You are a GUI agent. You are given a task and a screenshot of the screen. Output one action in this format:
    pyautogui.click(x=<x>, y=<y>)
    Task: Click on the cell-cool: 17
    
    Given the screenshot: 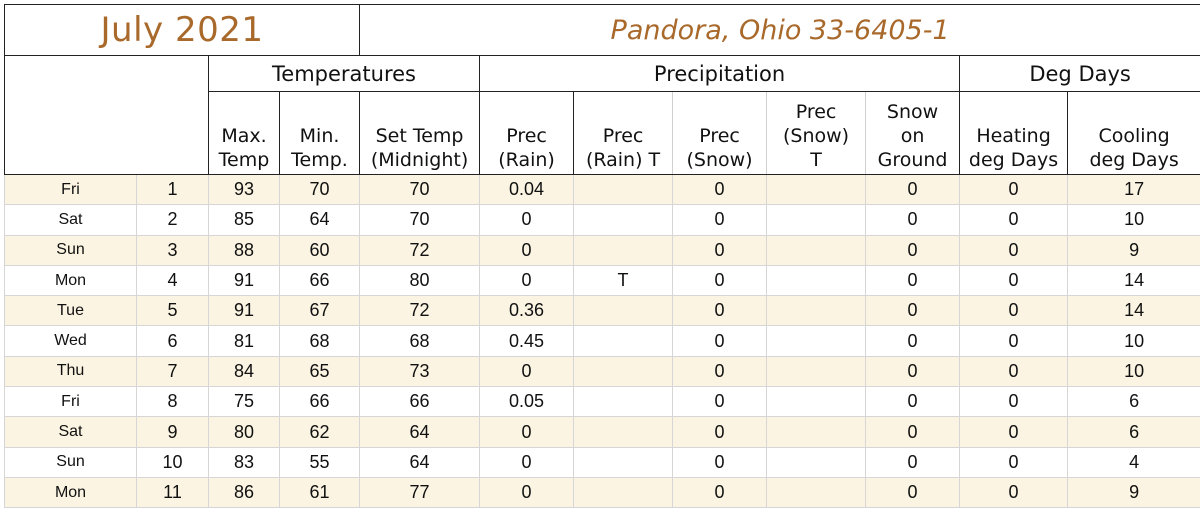 What is the action you would take?
    pyautogui.click(x=1134, y=190)
    